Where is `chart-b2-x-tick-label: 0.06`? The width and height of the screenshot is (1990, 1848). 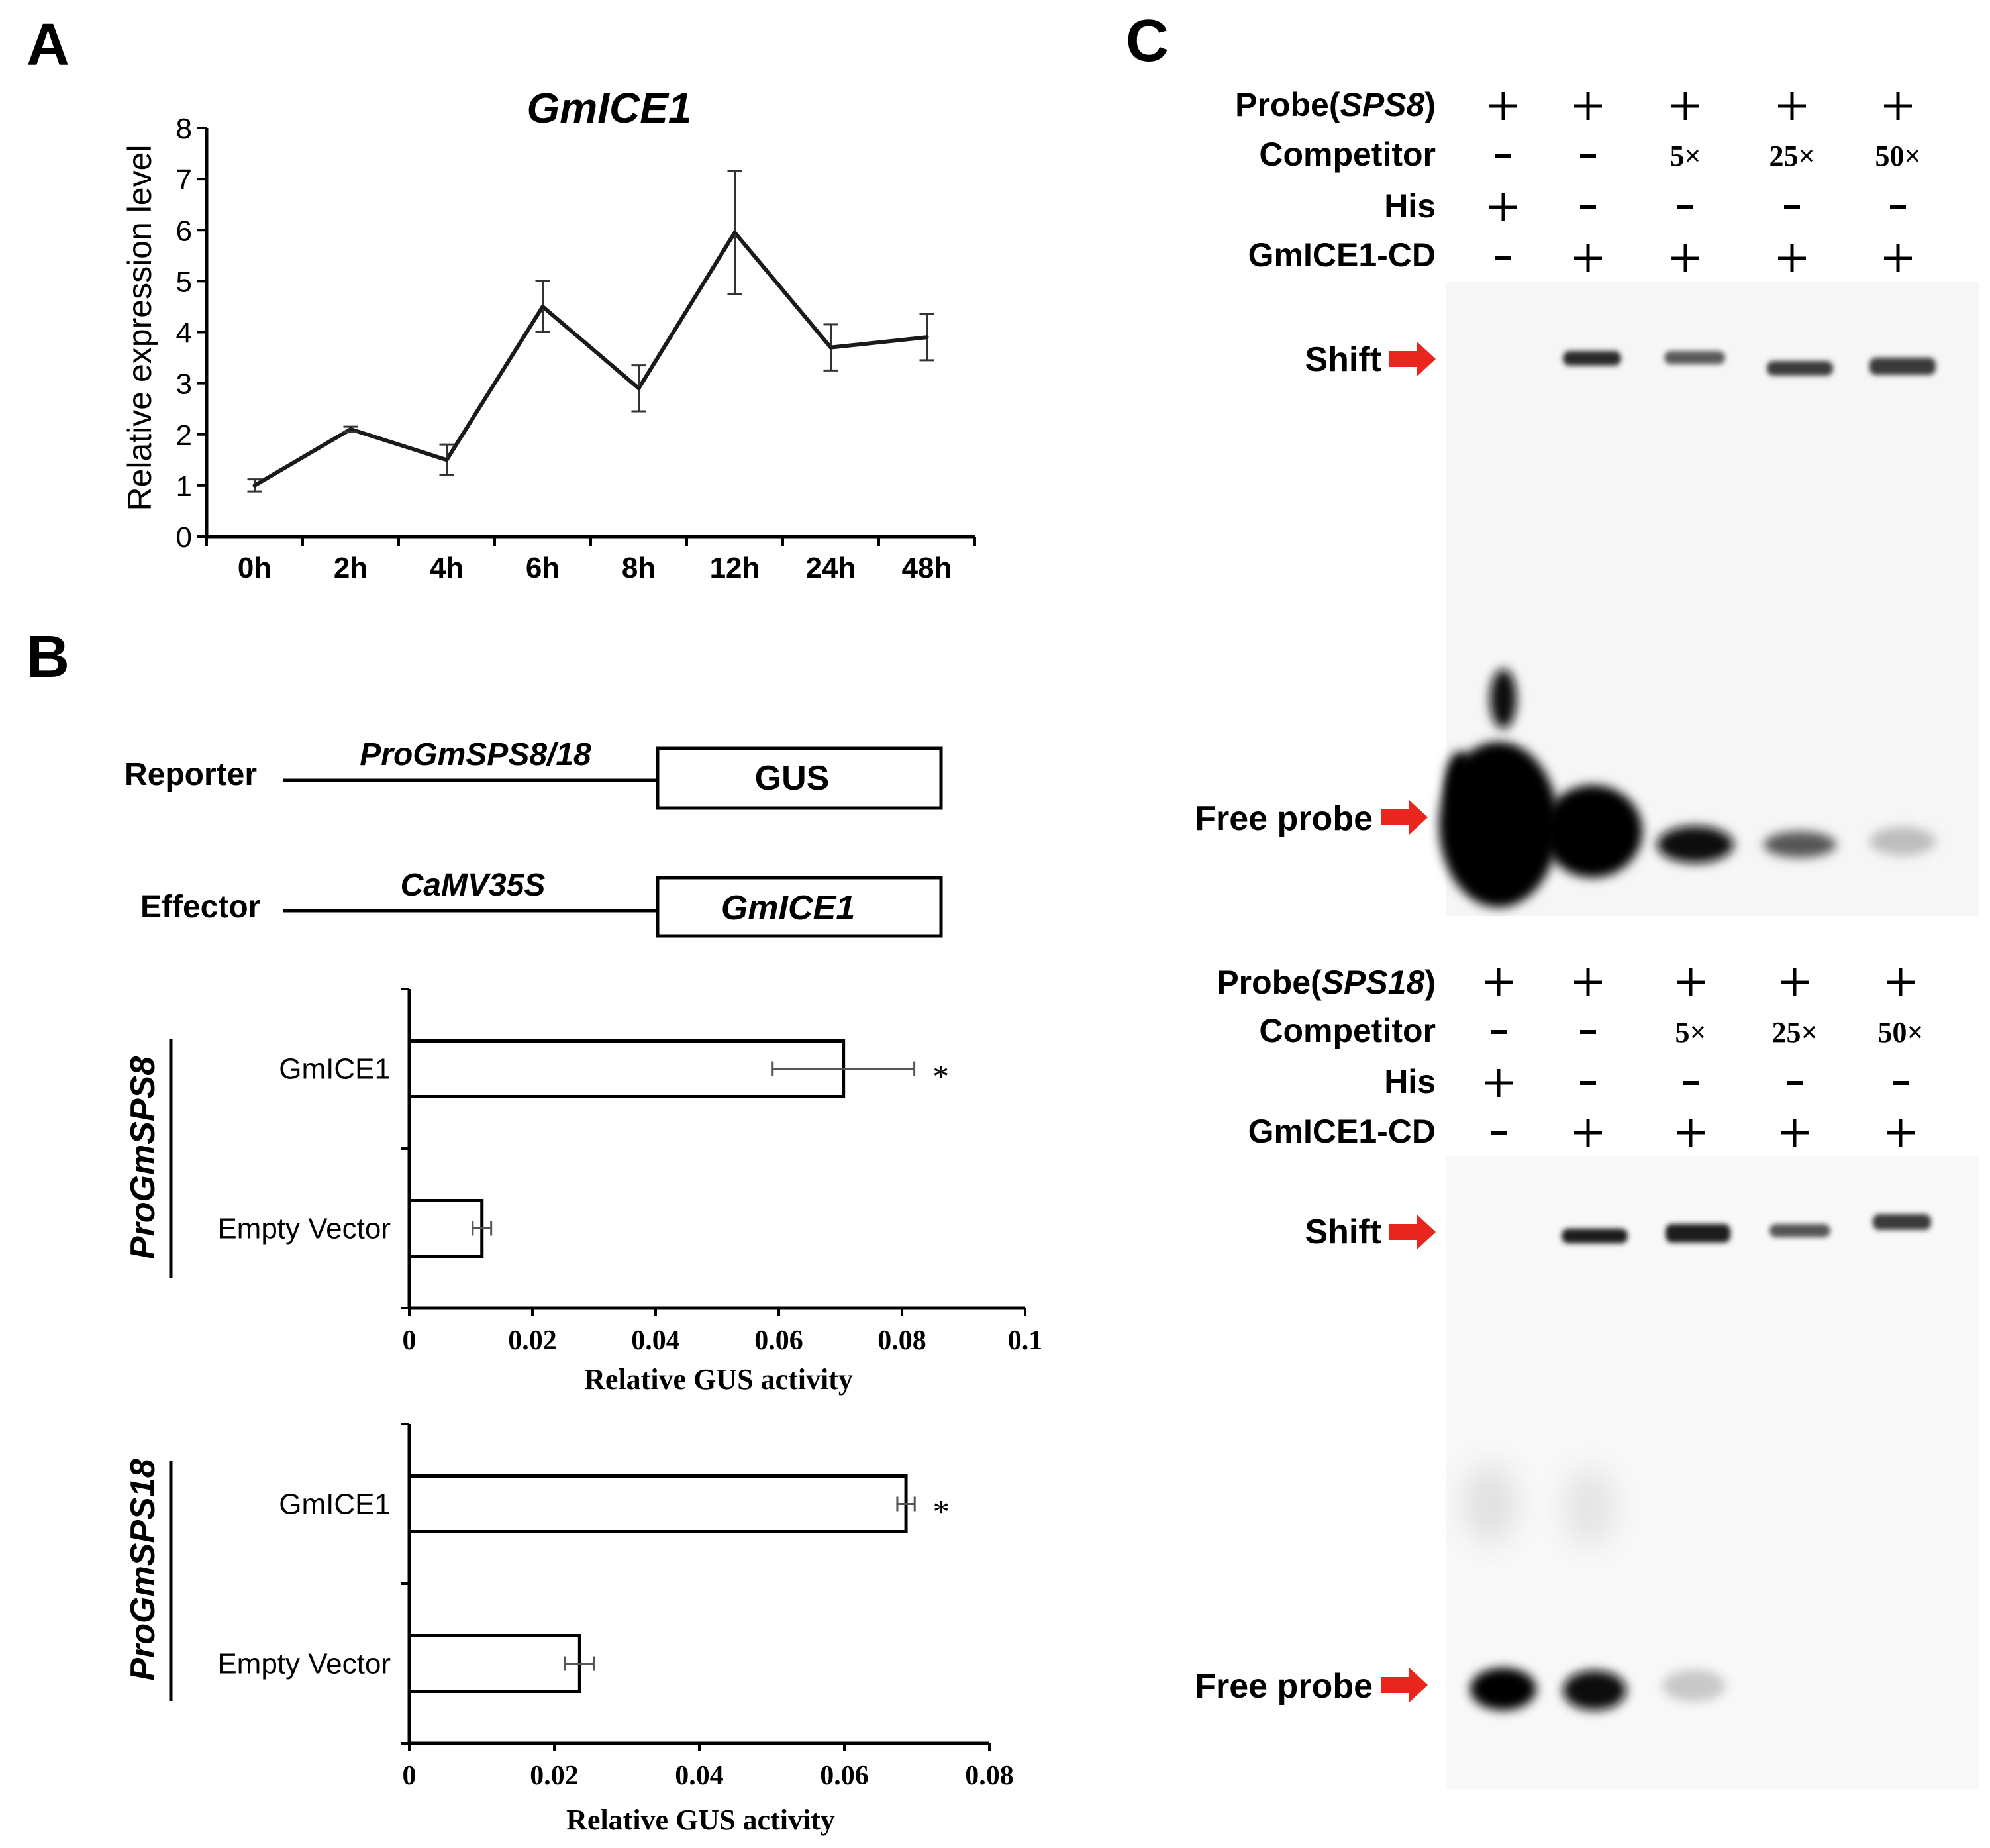
chart-b2-x-tick-label: 0.06 is located at coordinates (844, 1776).